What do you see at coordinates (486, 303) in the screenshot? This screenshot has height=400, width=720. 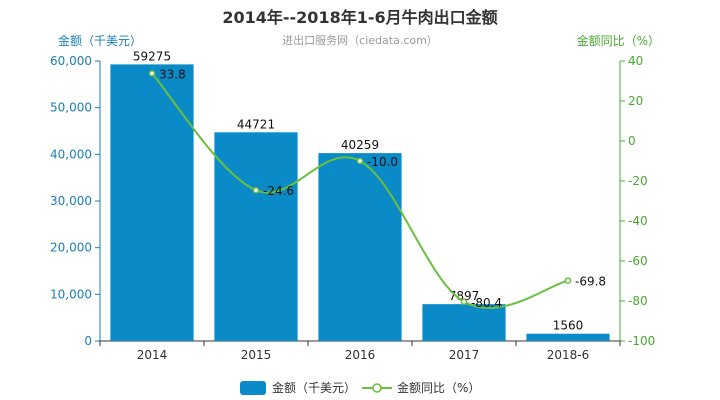 I see `yoy-data-label: -80.4` at bounding box center [486, 303].